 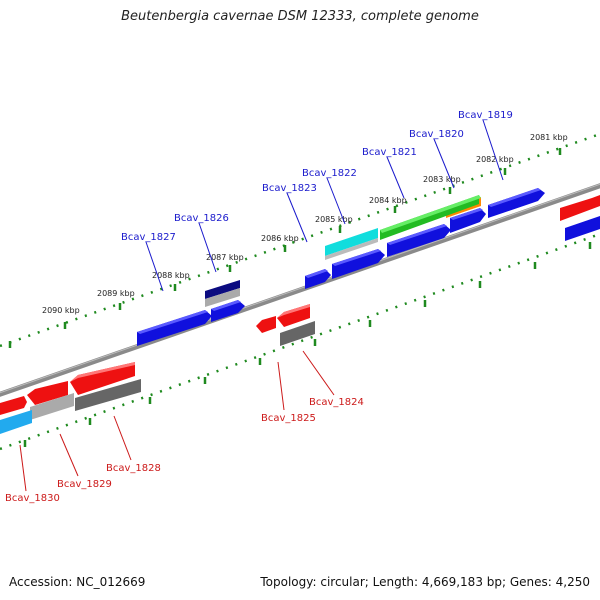 I want to click on gene-label-bcav-1820: Bcav_1820, so click(x=436, y=134).